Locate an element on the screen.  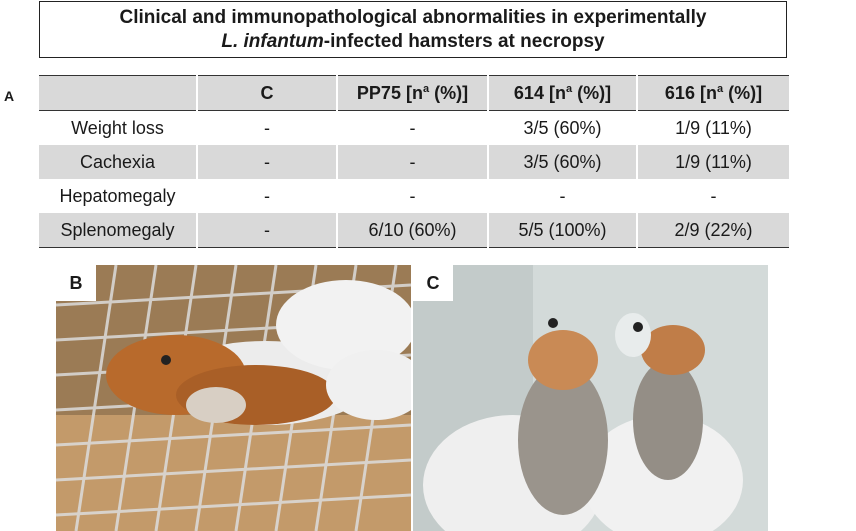
table-row: Hepatomegaly - - - - is located at coordinates (414, 196).